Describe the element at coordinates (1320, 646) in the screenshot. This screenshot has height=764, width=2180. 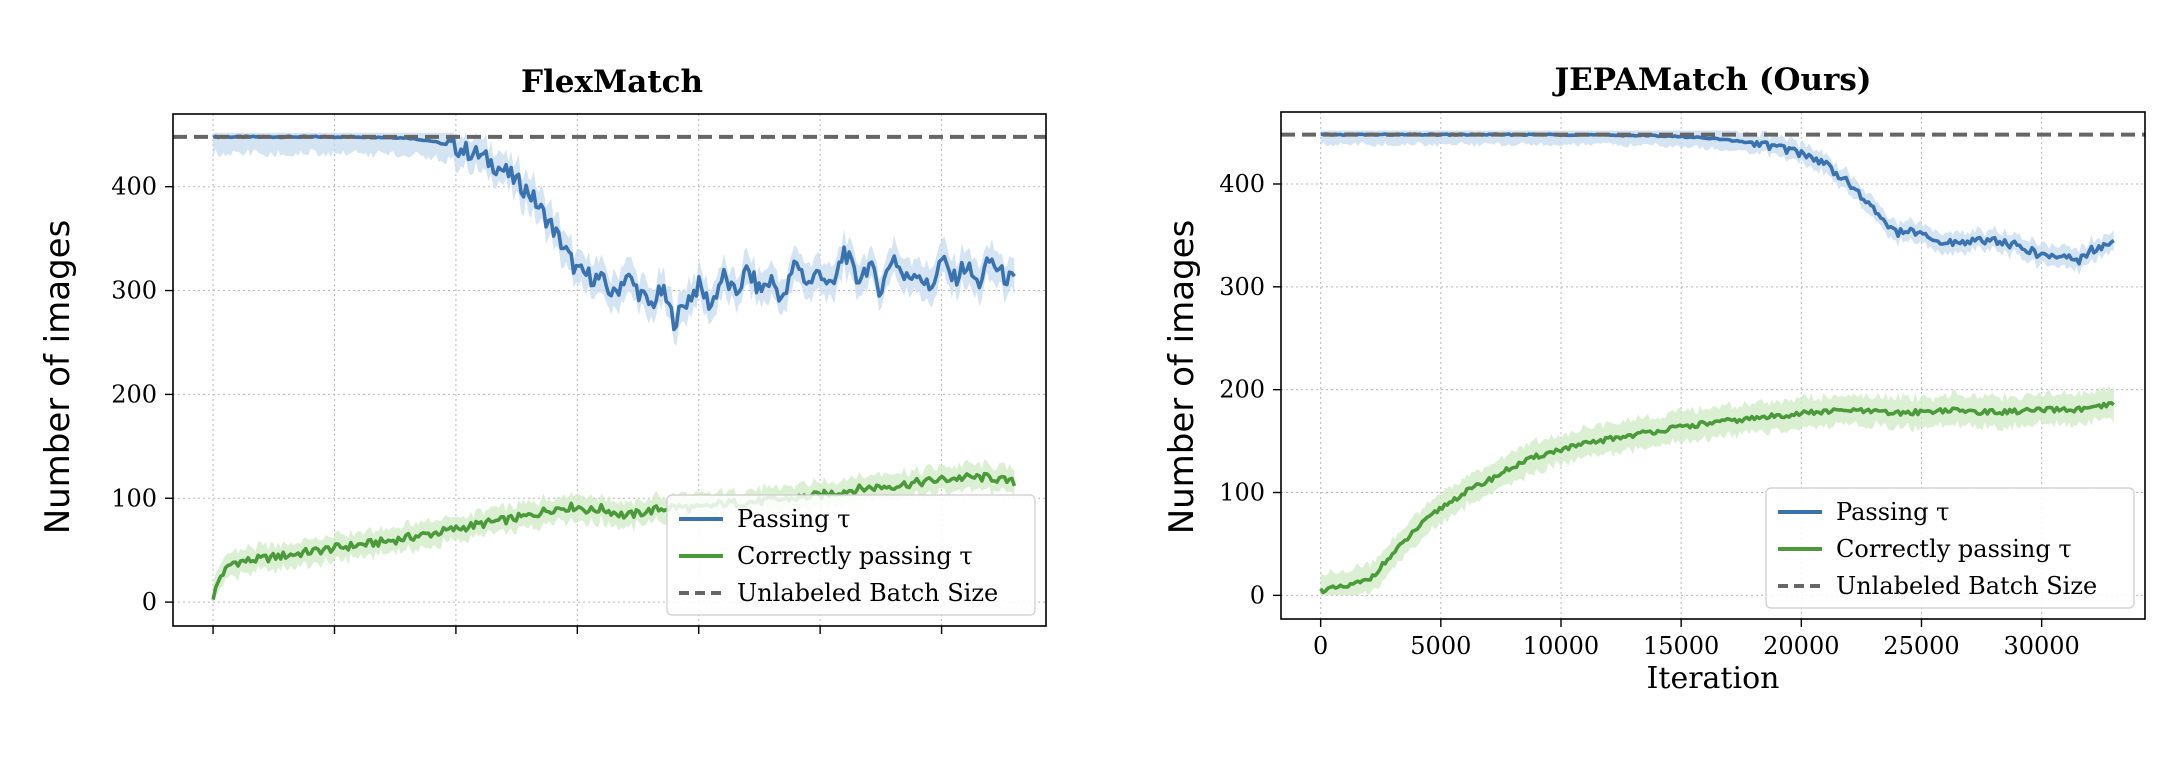
I see `x-tick-label: 0` at that location.